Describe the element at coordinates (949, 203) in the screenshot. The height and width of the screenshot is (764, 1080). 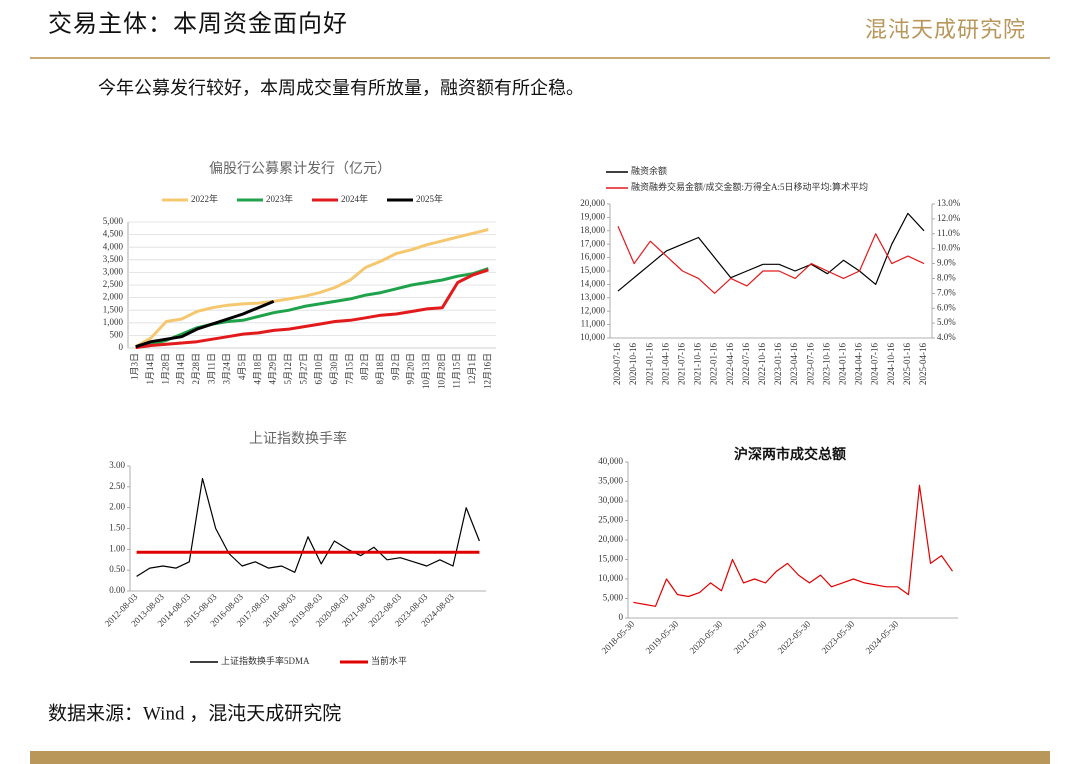
I see `y2-tick-label: 13.0%` at that location.